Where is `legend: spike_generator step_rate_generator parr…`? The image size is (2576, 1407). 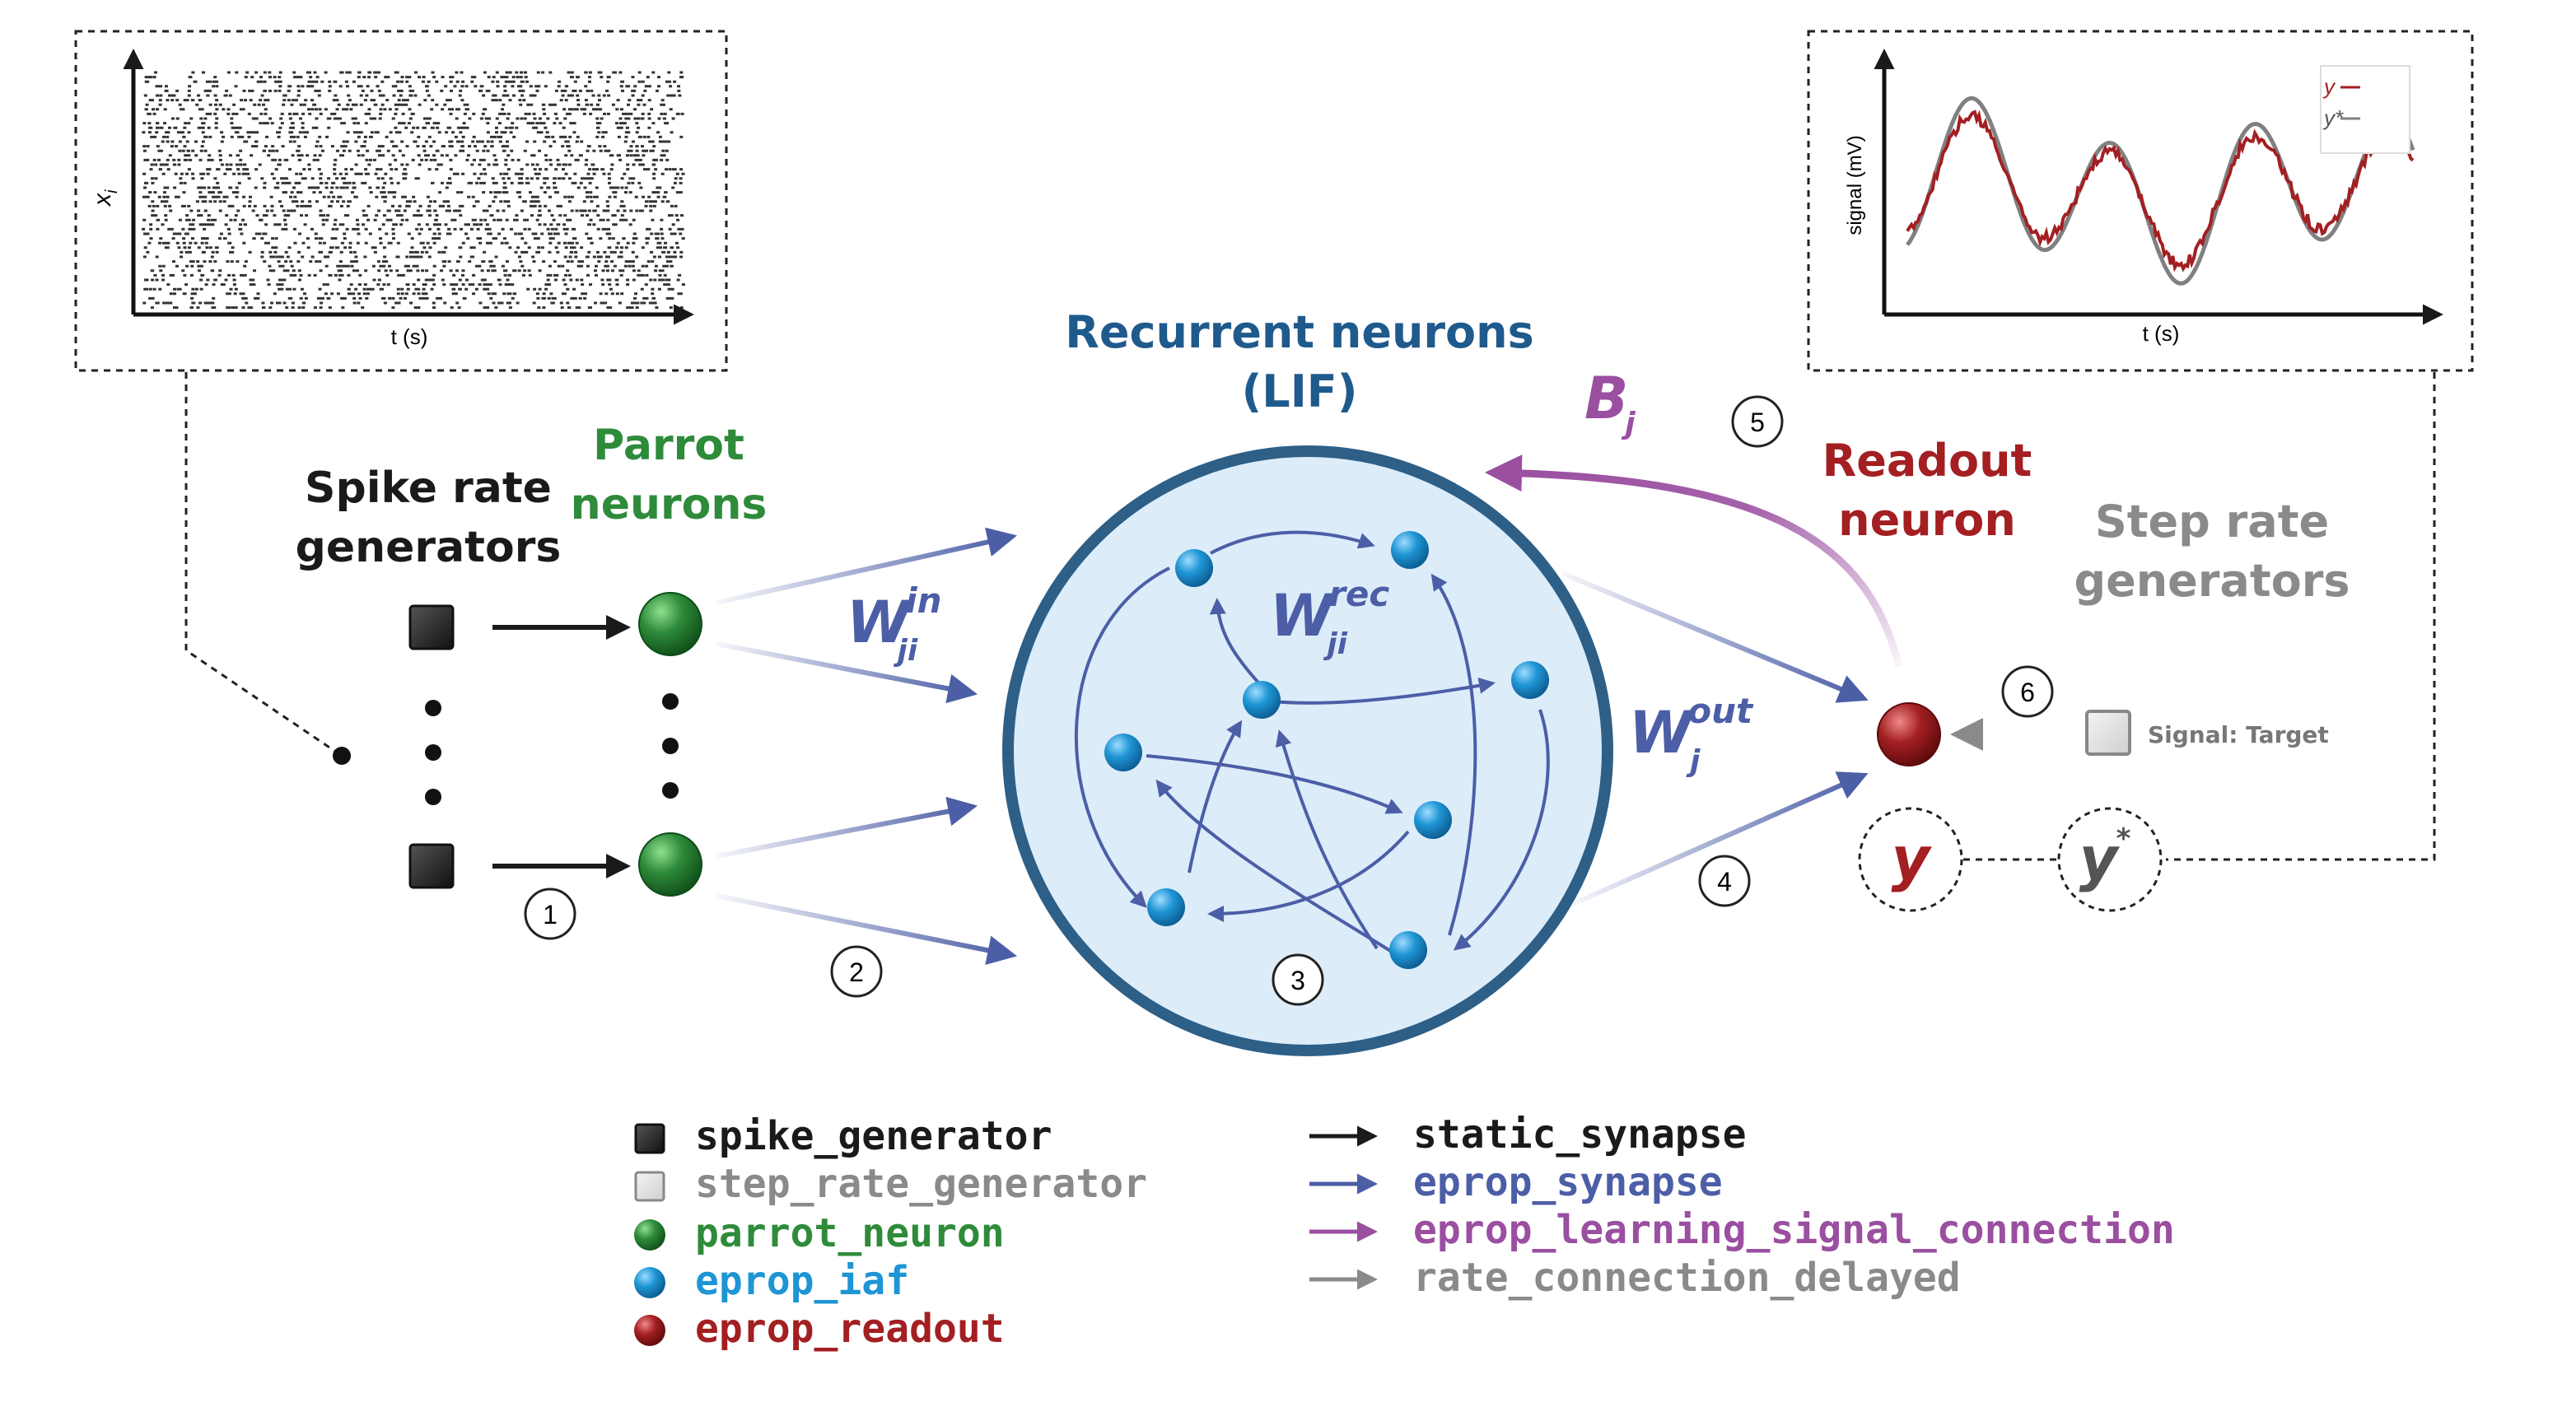
legend: spike_generator step_rate_generator parr… is located at coordinates (1404, 1231).